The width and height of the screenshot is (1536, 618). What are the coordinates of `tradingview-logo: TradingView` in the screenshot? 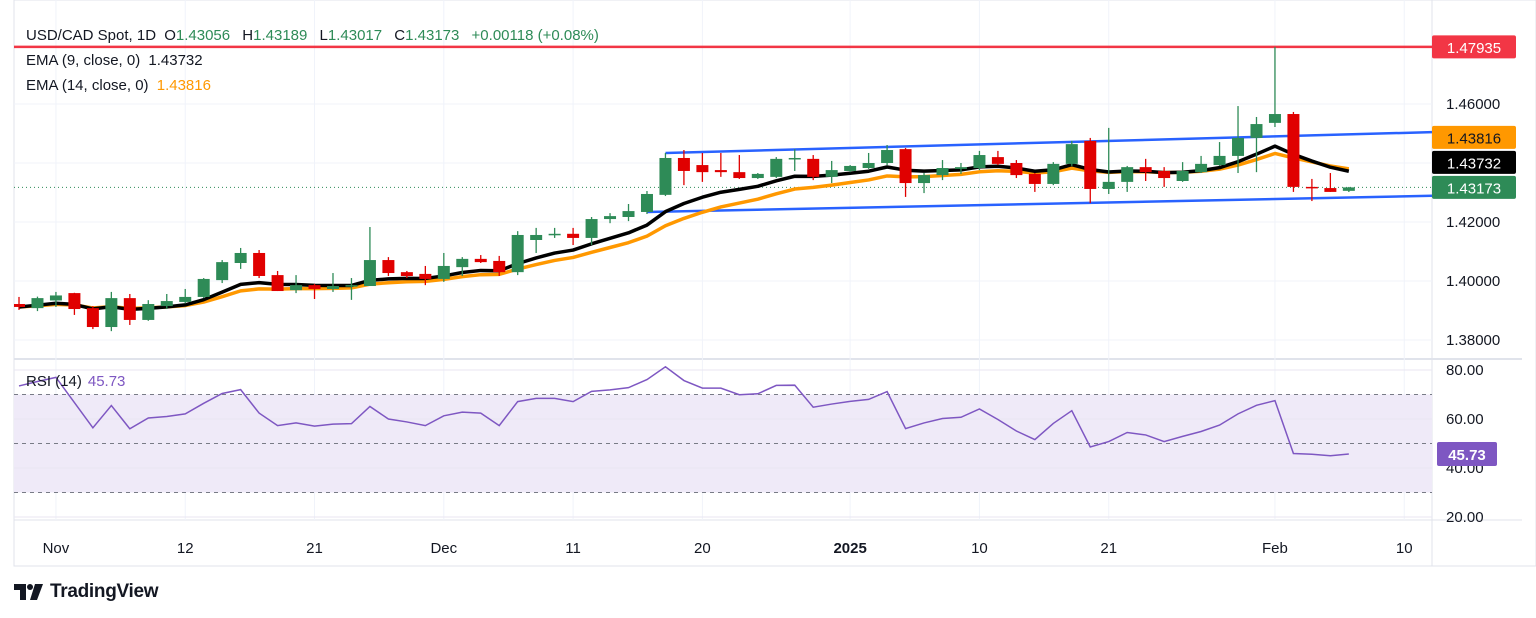 It's located at (86, 592).